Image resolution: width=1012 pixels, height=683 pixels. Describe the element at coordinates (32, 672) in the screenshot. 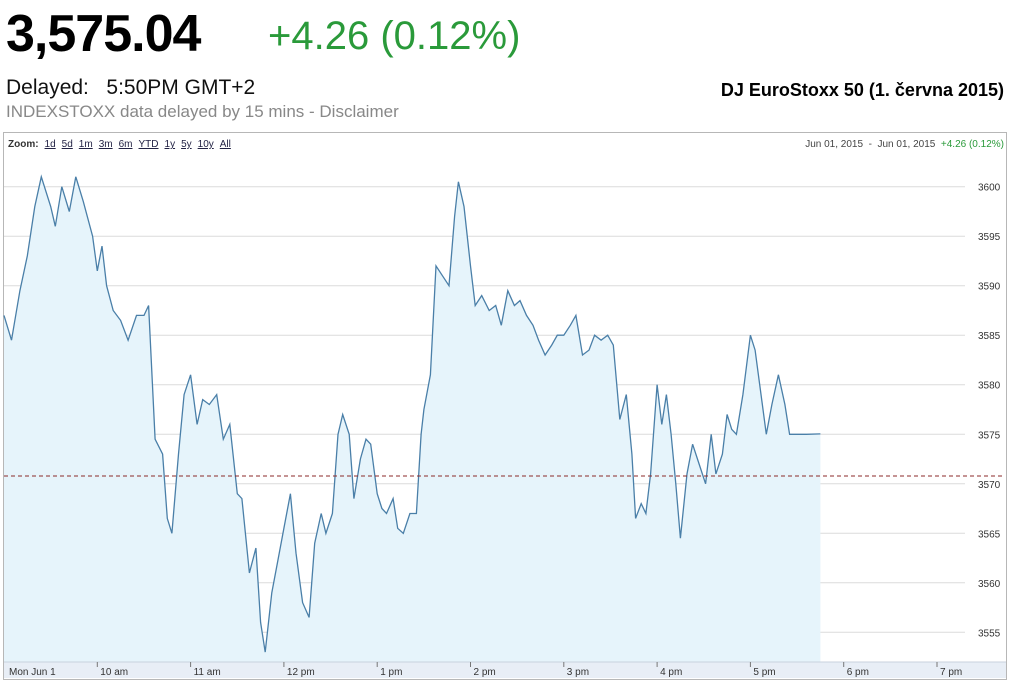

I see `x-tick-label: Mon Jun 1` at that location.